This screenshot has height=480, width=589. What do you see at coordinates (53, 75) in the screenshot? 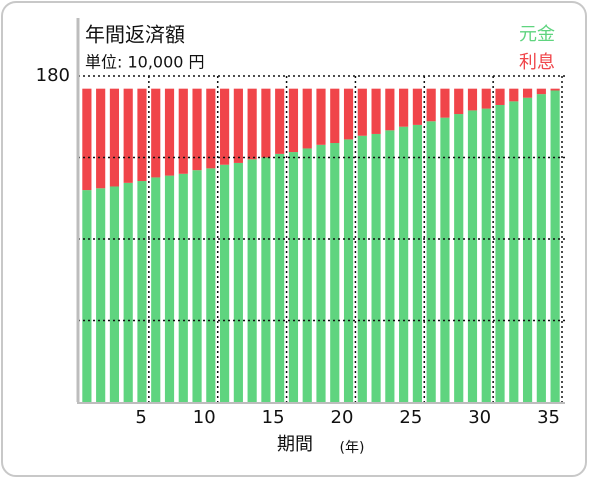
I see `y-tick-label: 180` at bounding box center [53, 75].